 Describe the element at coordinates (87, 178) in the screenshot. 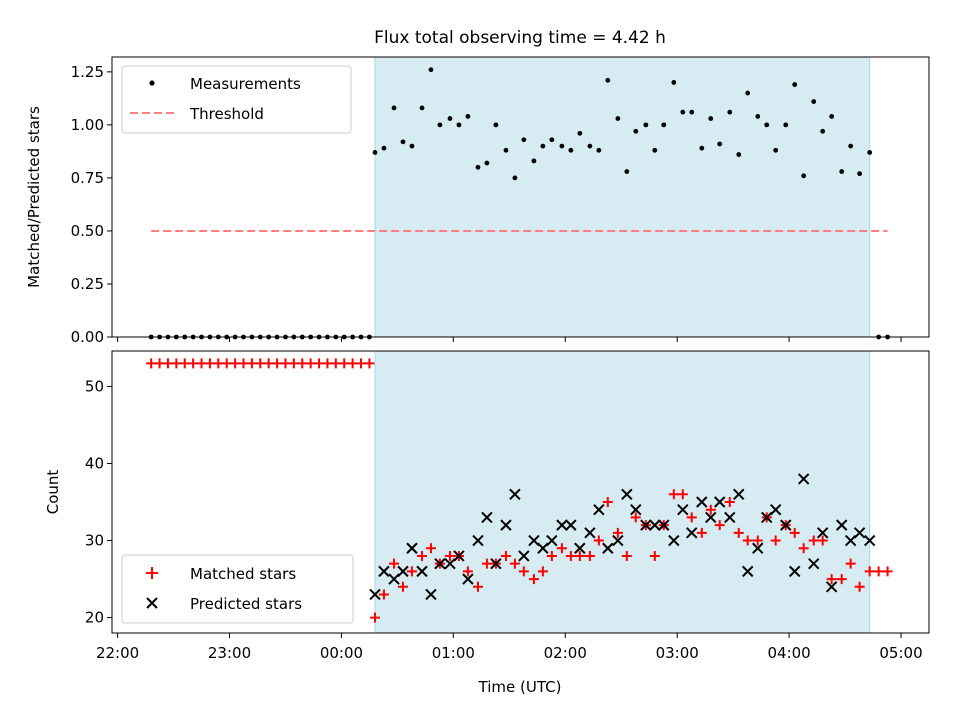

I see `top-y-tick-label: 0.75` at that location.